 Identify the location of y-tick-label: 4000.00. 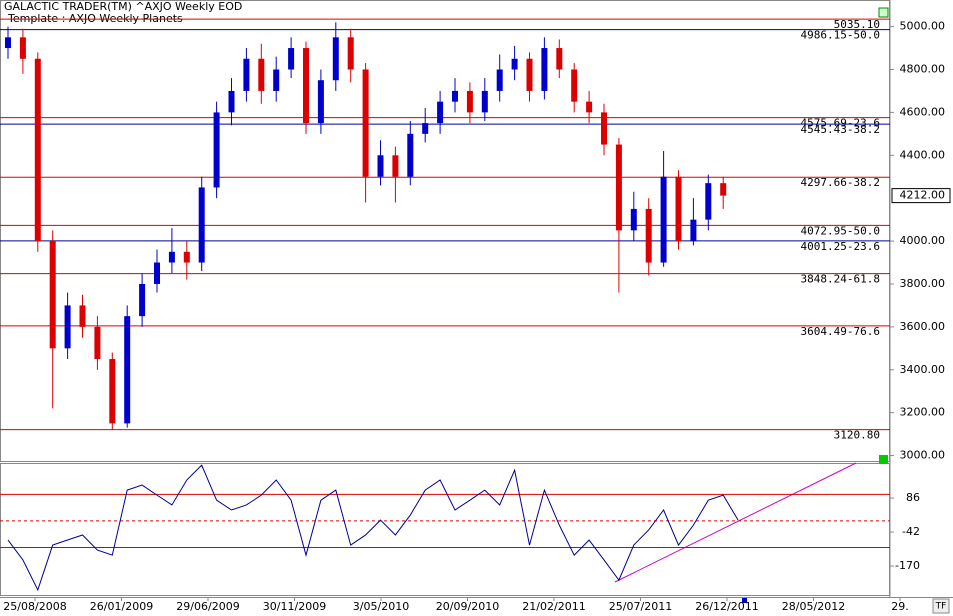
(923, 240).